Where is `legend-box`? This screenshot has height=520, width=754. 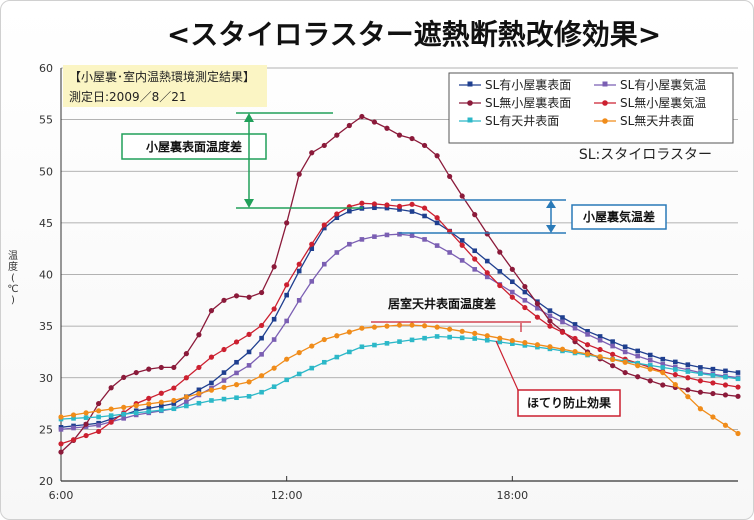
legend-box is located at coordinates (591, 108).